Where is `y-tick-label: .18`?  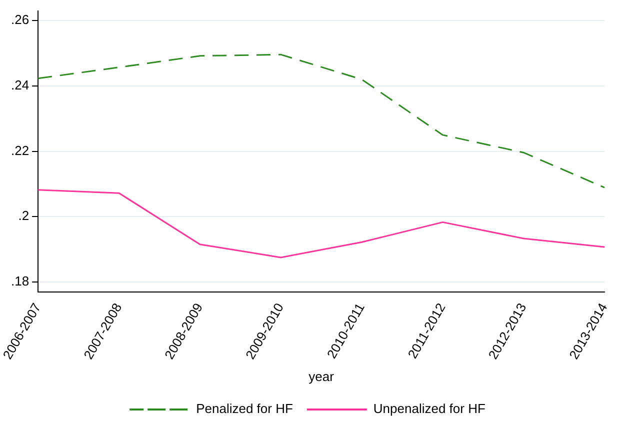 y-tick-label: .18 is located at coordinates (20, 281).